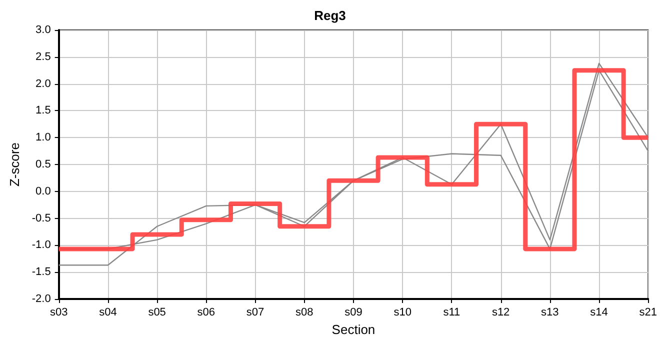 This screenshot has width=660, height=360. I want to click on x-tick-label: s03, so click(59, 312).